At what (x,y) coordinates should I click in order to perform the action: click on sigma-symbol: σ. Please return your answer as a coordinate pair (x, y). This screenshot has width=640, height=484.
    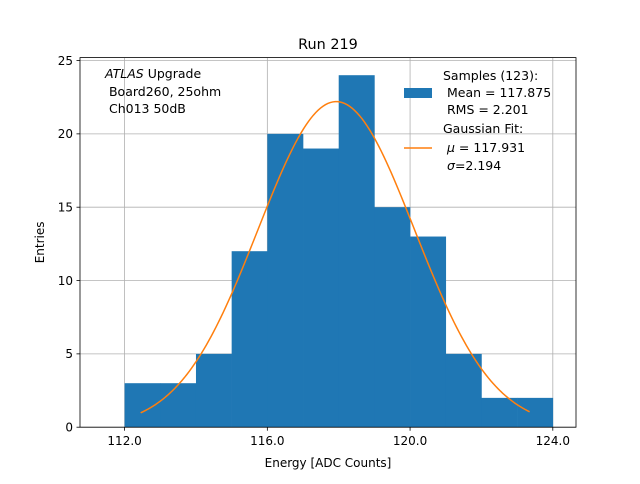
    Looking at the image, I should click on (451, 165).